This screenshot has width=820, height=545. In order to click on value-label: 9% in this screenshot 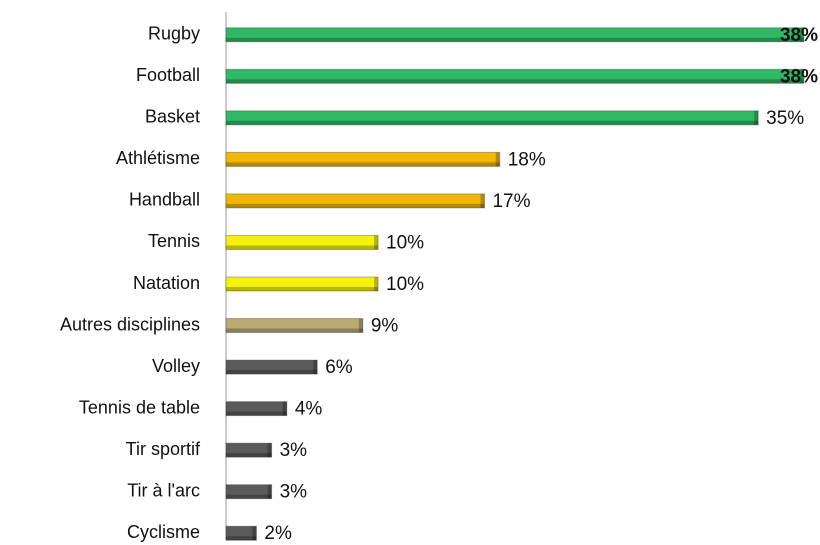, I will do `click(385, 326)`.